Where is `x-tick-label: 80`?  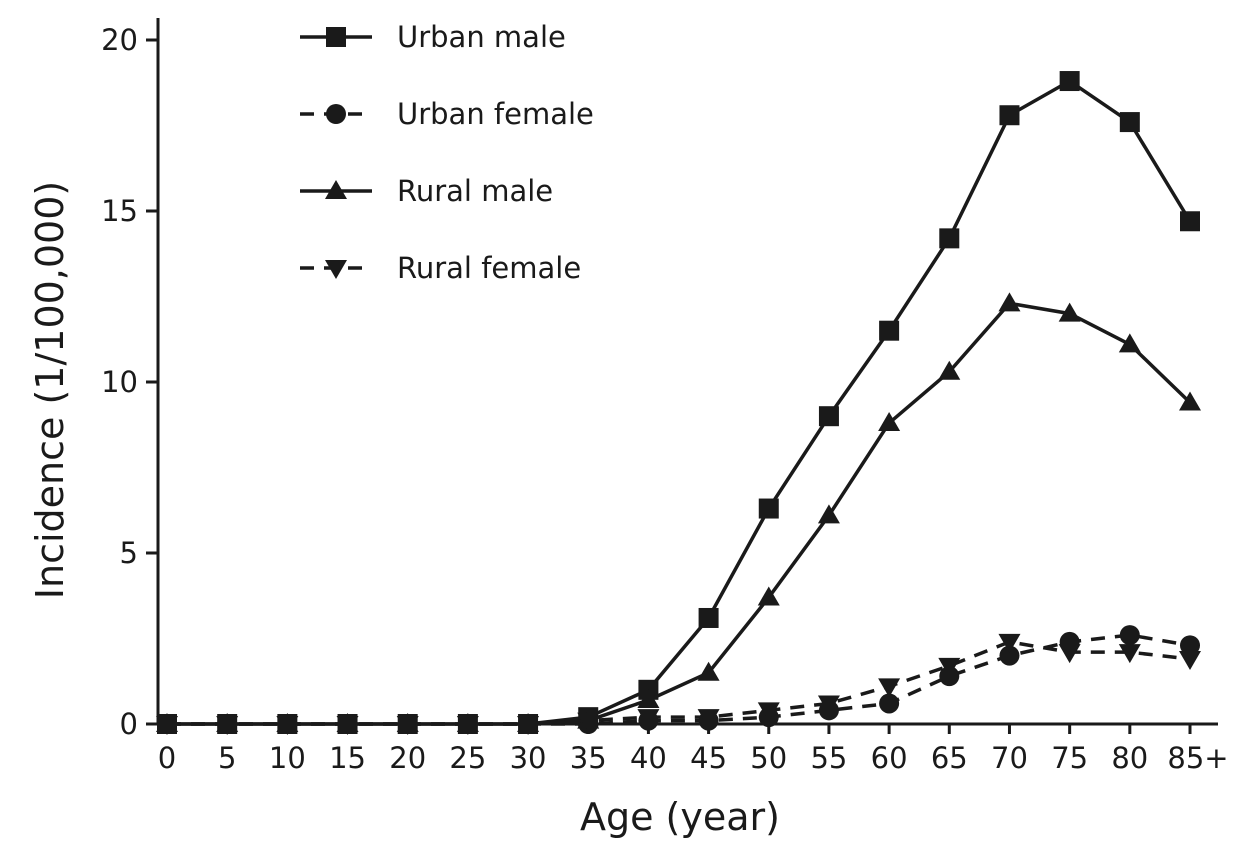
x-tick-label: 80 is located at coordinates (1129, 758).